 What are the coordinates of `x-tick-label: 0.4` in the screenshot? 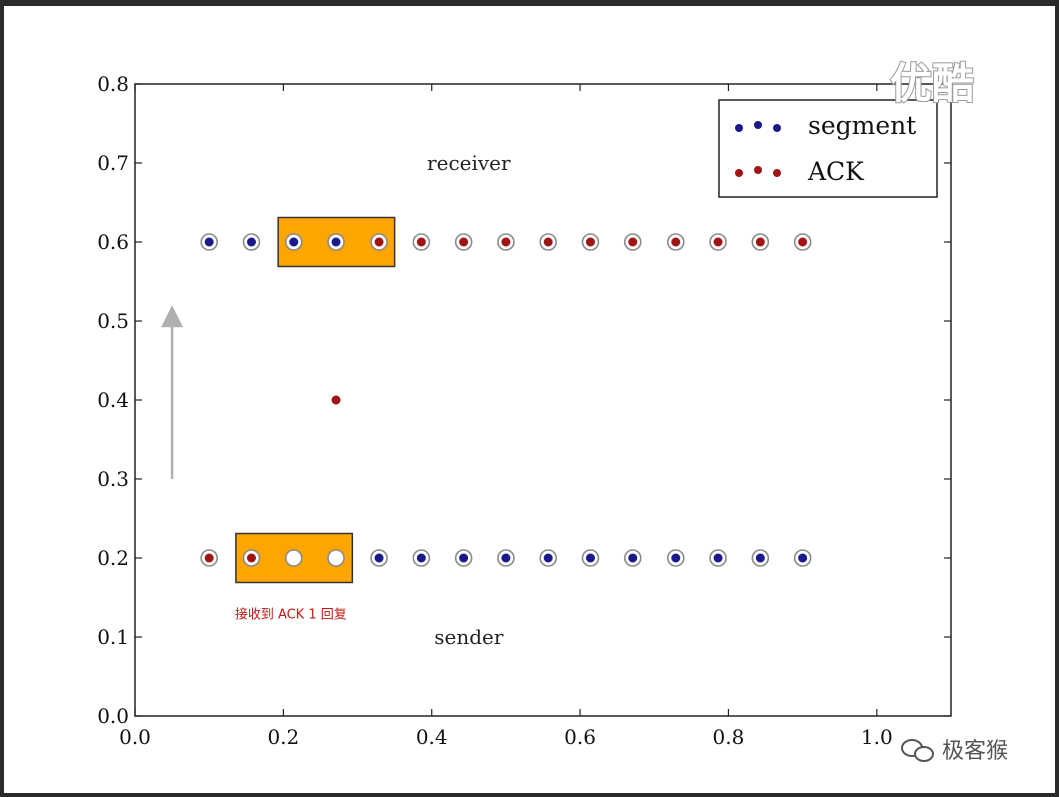 It's located at (432, 737).